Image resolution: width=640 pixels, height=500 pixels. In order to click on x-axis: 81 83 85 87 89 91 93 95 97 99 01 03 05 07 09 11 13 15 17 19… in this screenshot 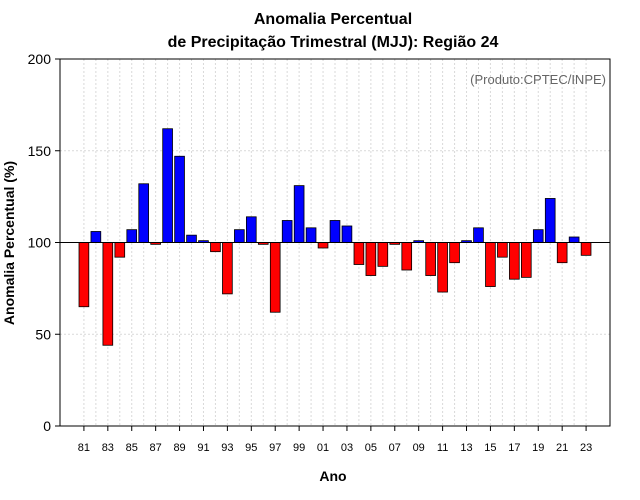, I will do `click(335, 440)`.